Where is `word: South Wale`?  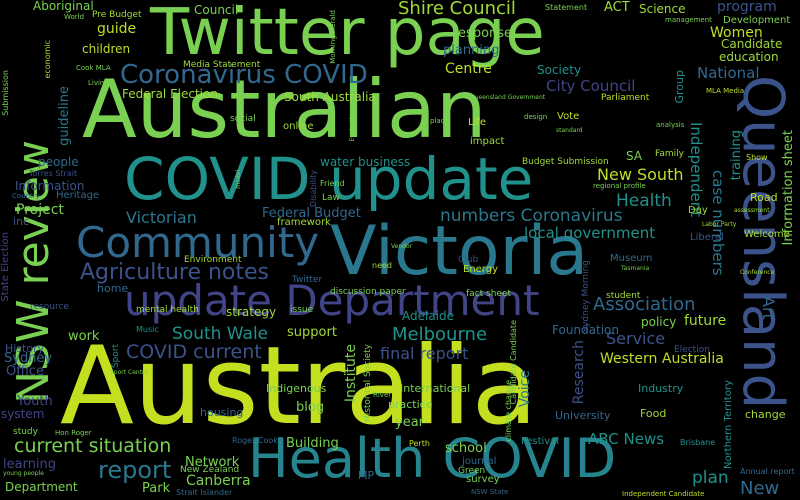
word: South Wale is located at coordinates (220, 334).